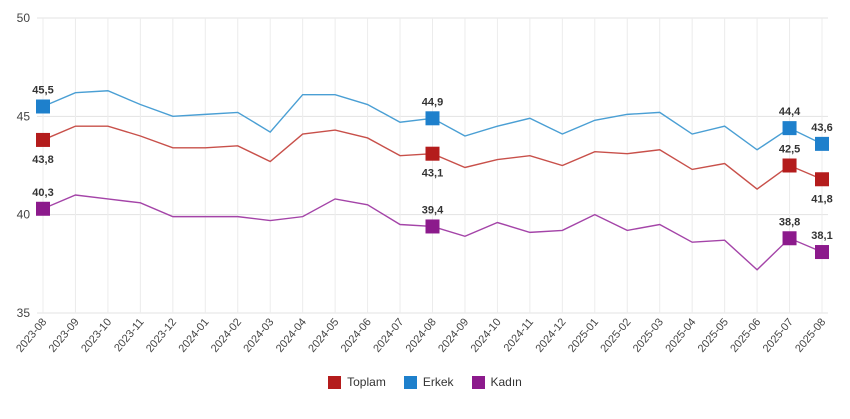 Image resolution: width=850 pixels, height=419 pixels. I want to click on x-tick-label: 2024-11, so click(519, 335).